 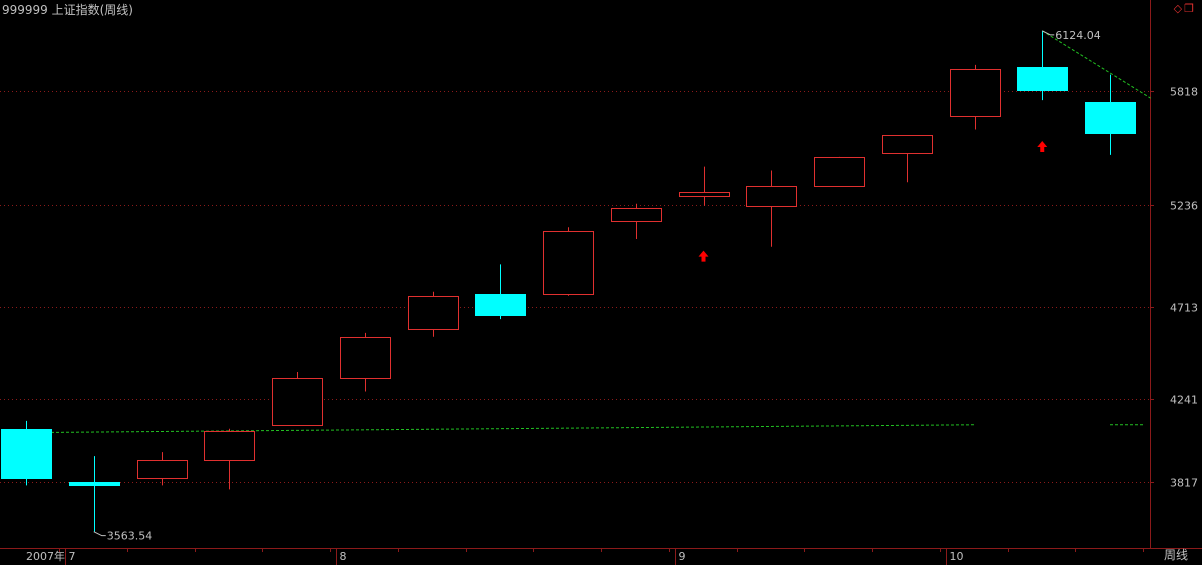 What do you see at coordinates (500, 429) in the screenshot?
I see `ma-line` at bounding box center [500, 429].